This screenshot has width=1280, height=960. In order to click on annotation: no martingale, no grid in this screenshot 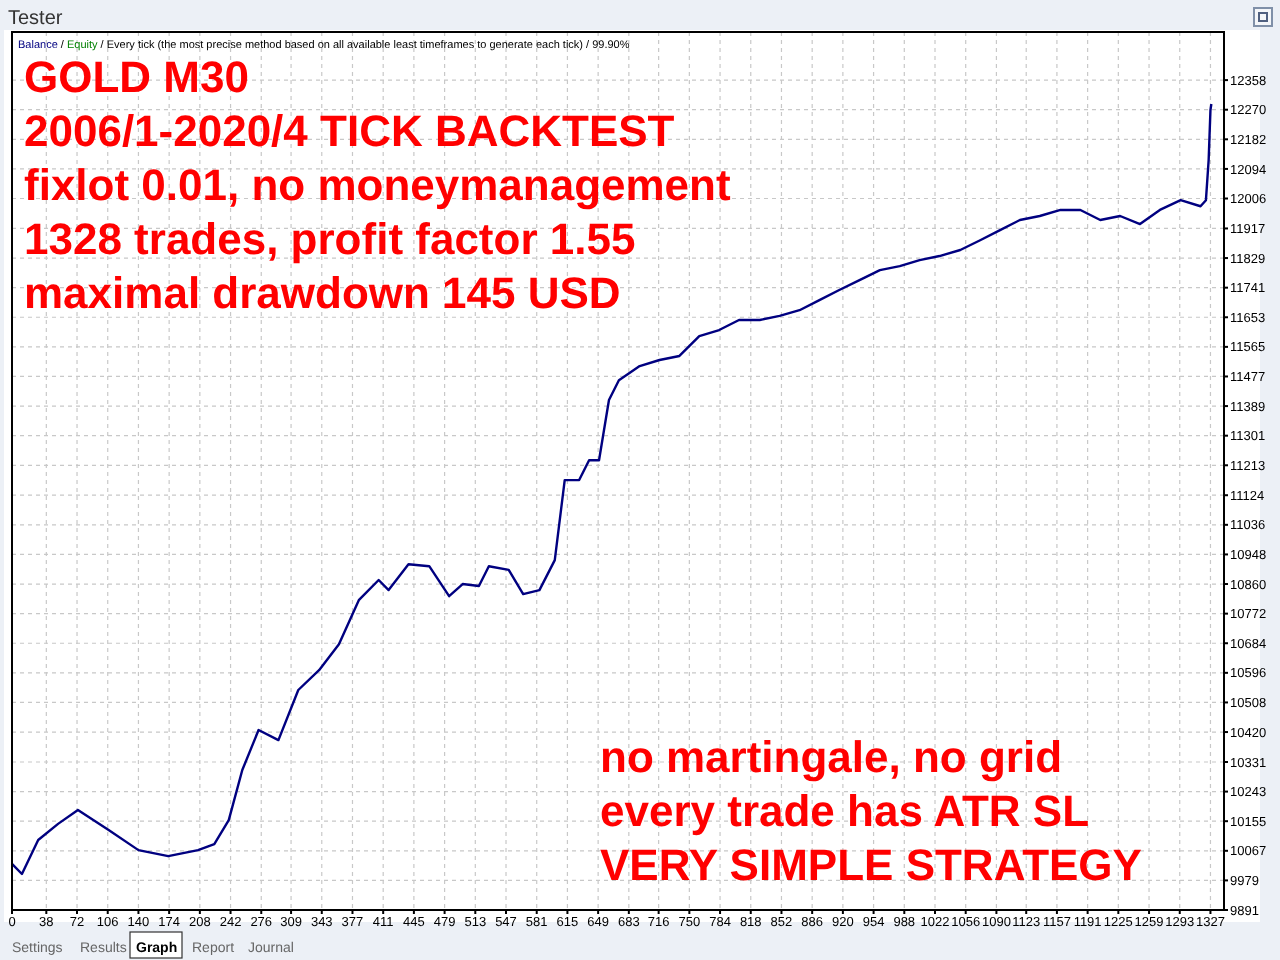, I will do `click(831, 757)`.